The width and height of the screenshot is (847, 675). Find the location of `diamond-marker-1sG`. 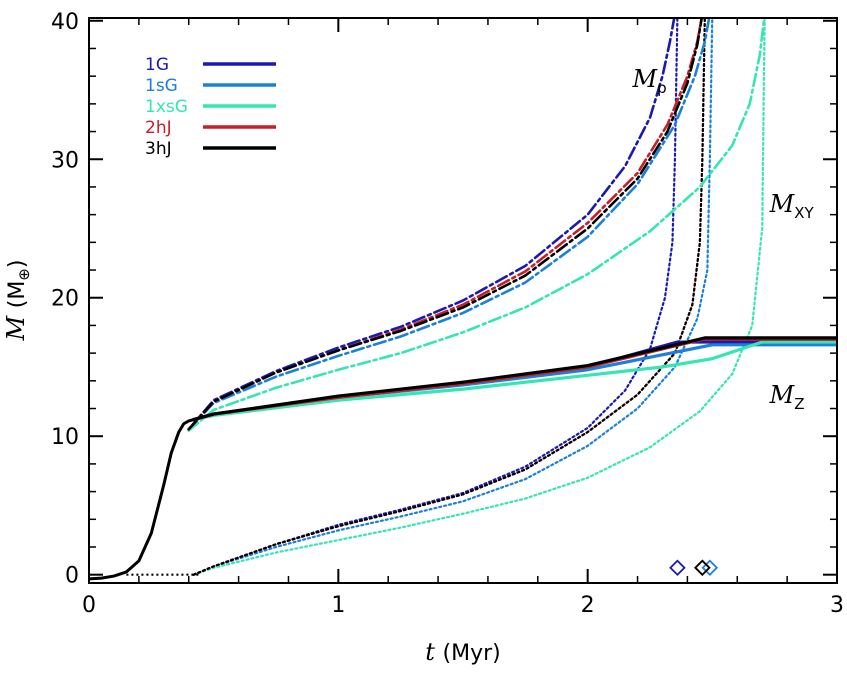

diamond-marker-1sG is located at coordinates (710, 568).